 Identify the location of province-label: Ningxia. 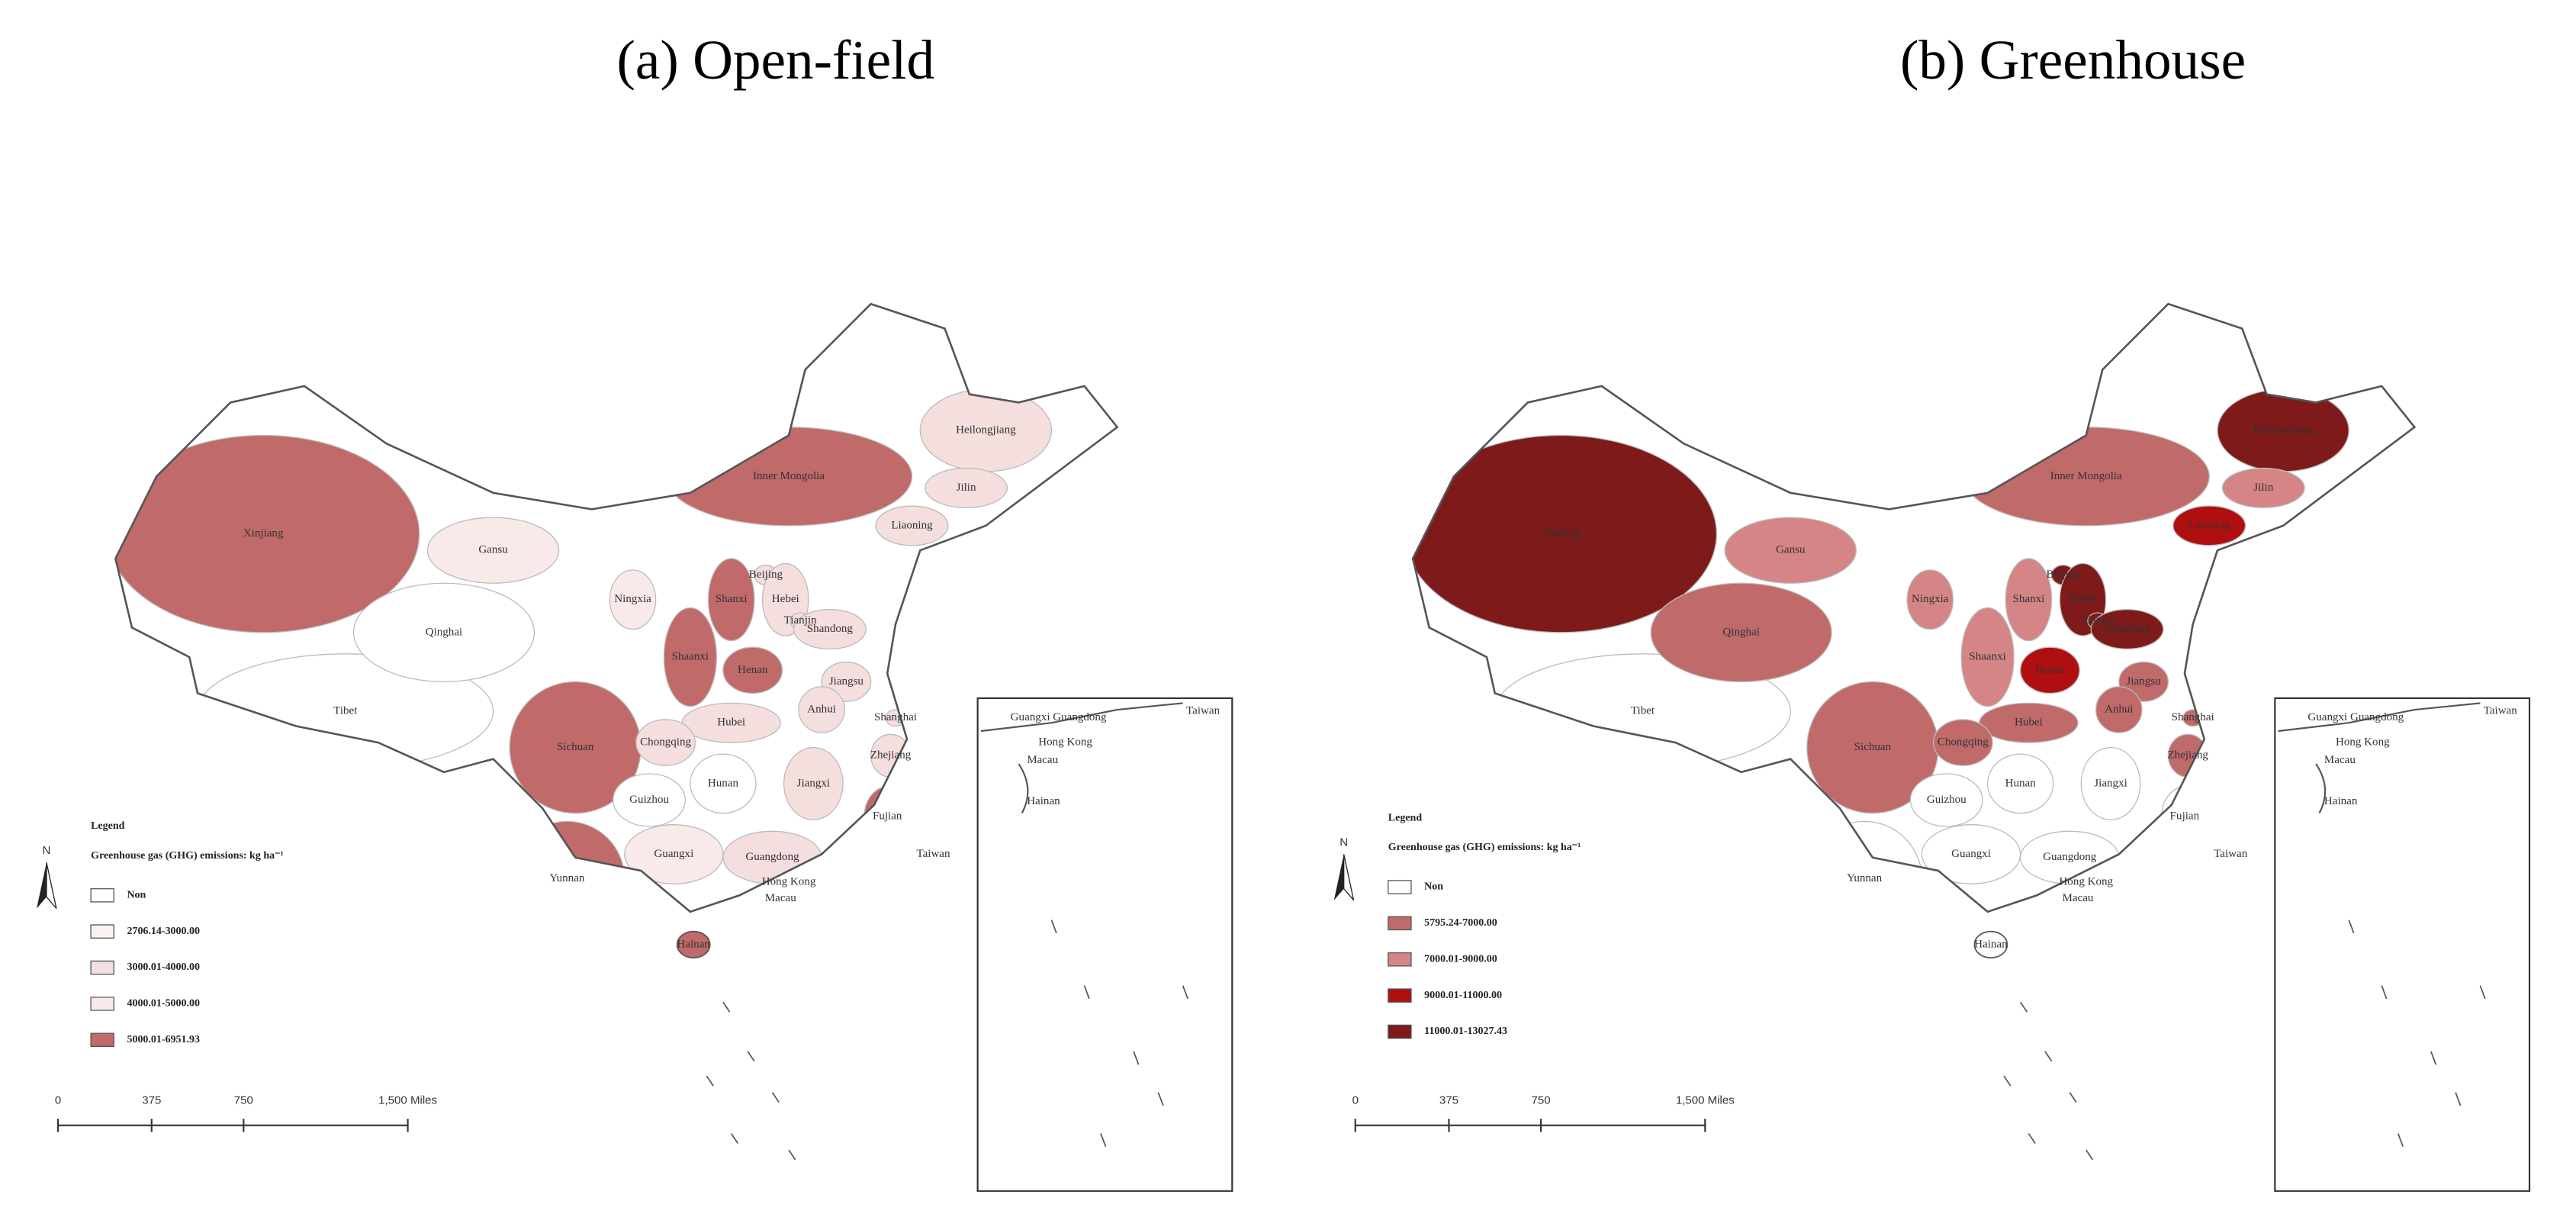
(632, 599).